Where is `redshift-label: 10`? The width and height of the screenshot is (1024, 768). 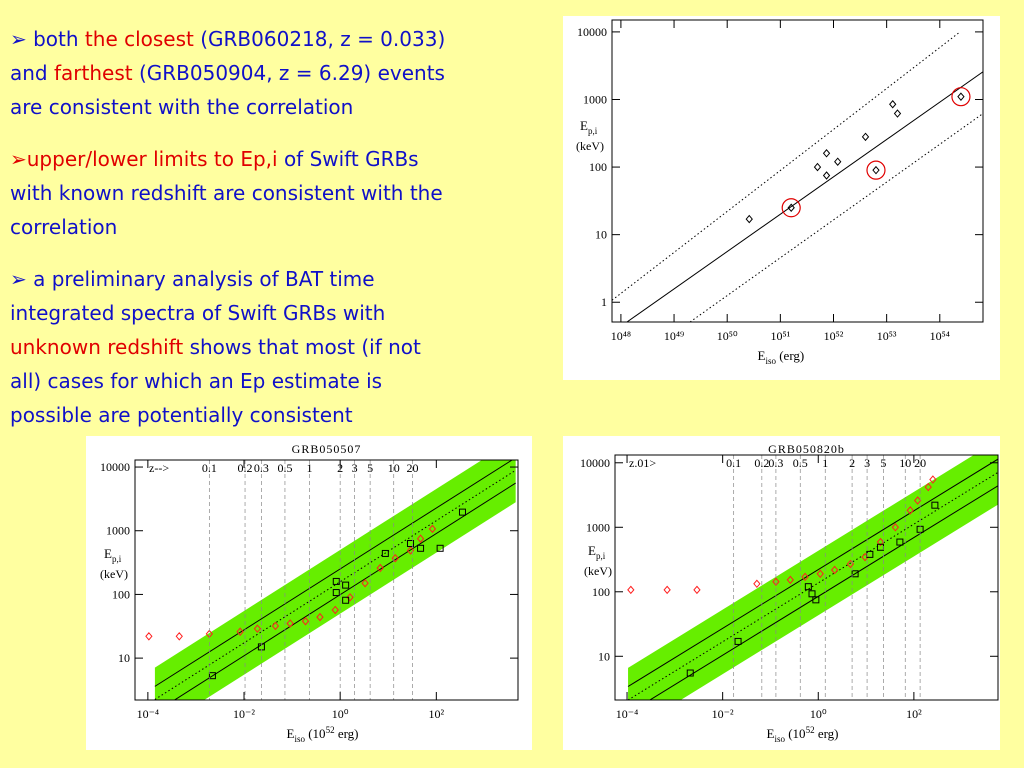 redshift-label: 10 is located at coordinates (394, 468).